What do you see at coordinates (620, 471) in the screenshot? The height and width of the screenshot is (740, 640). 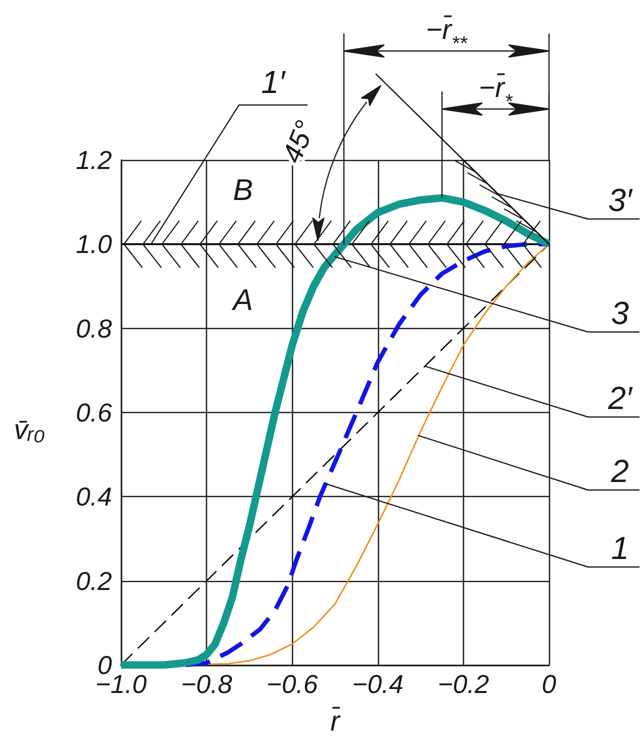 I see `annotation: 2` at bounding box center [620, 471].